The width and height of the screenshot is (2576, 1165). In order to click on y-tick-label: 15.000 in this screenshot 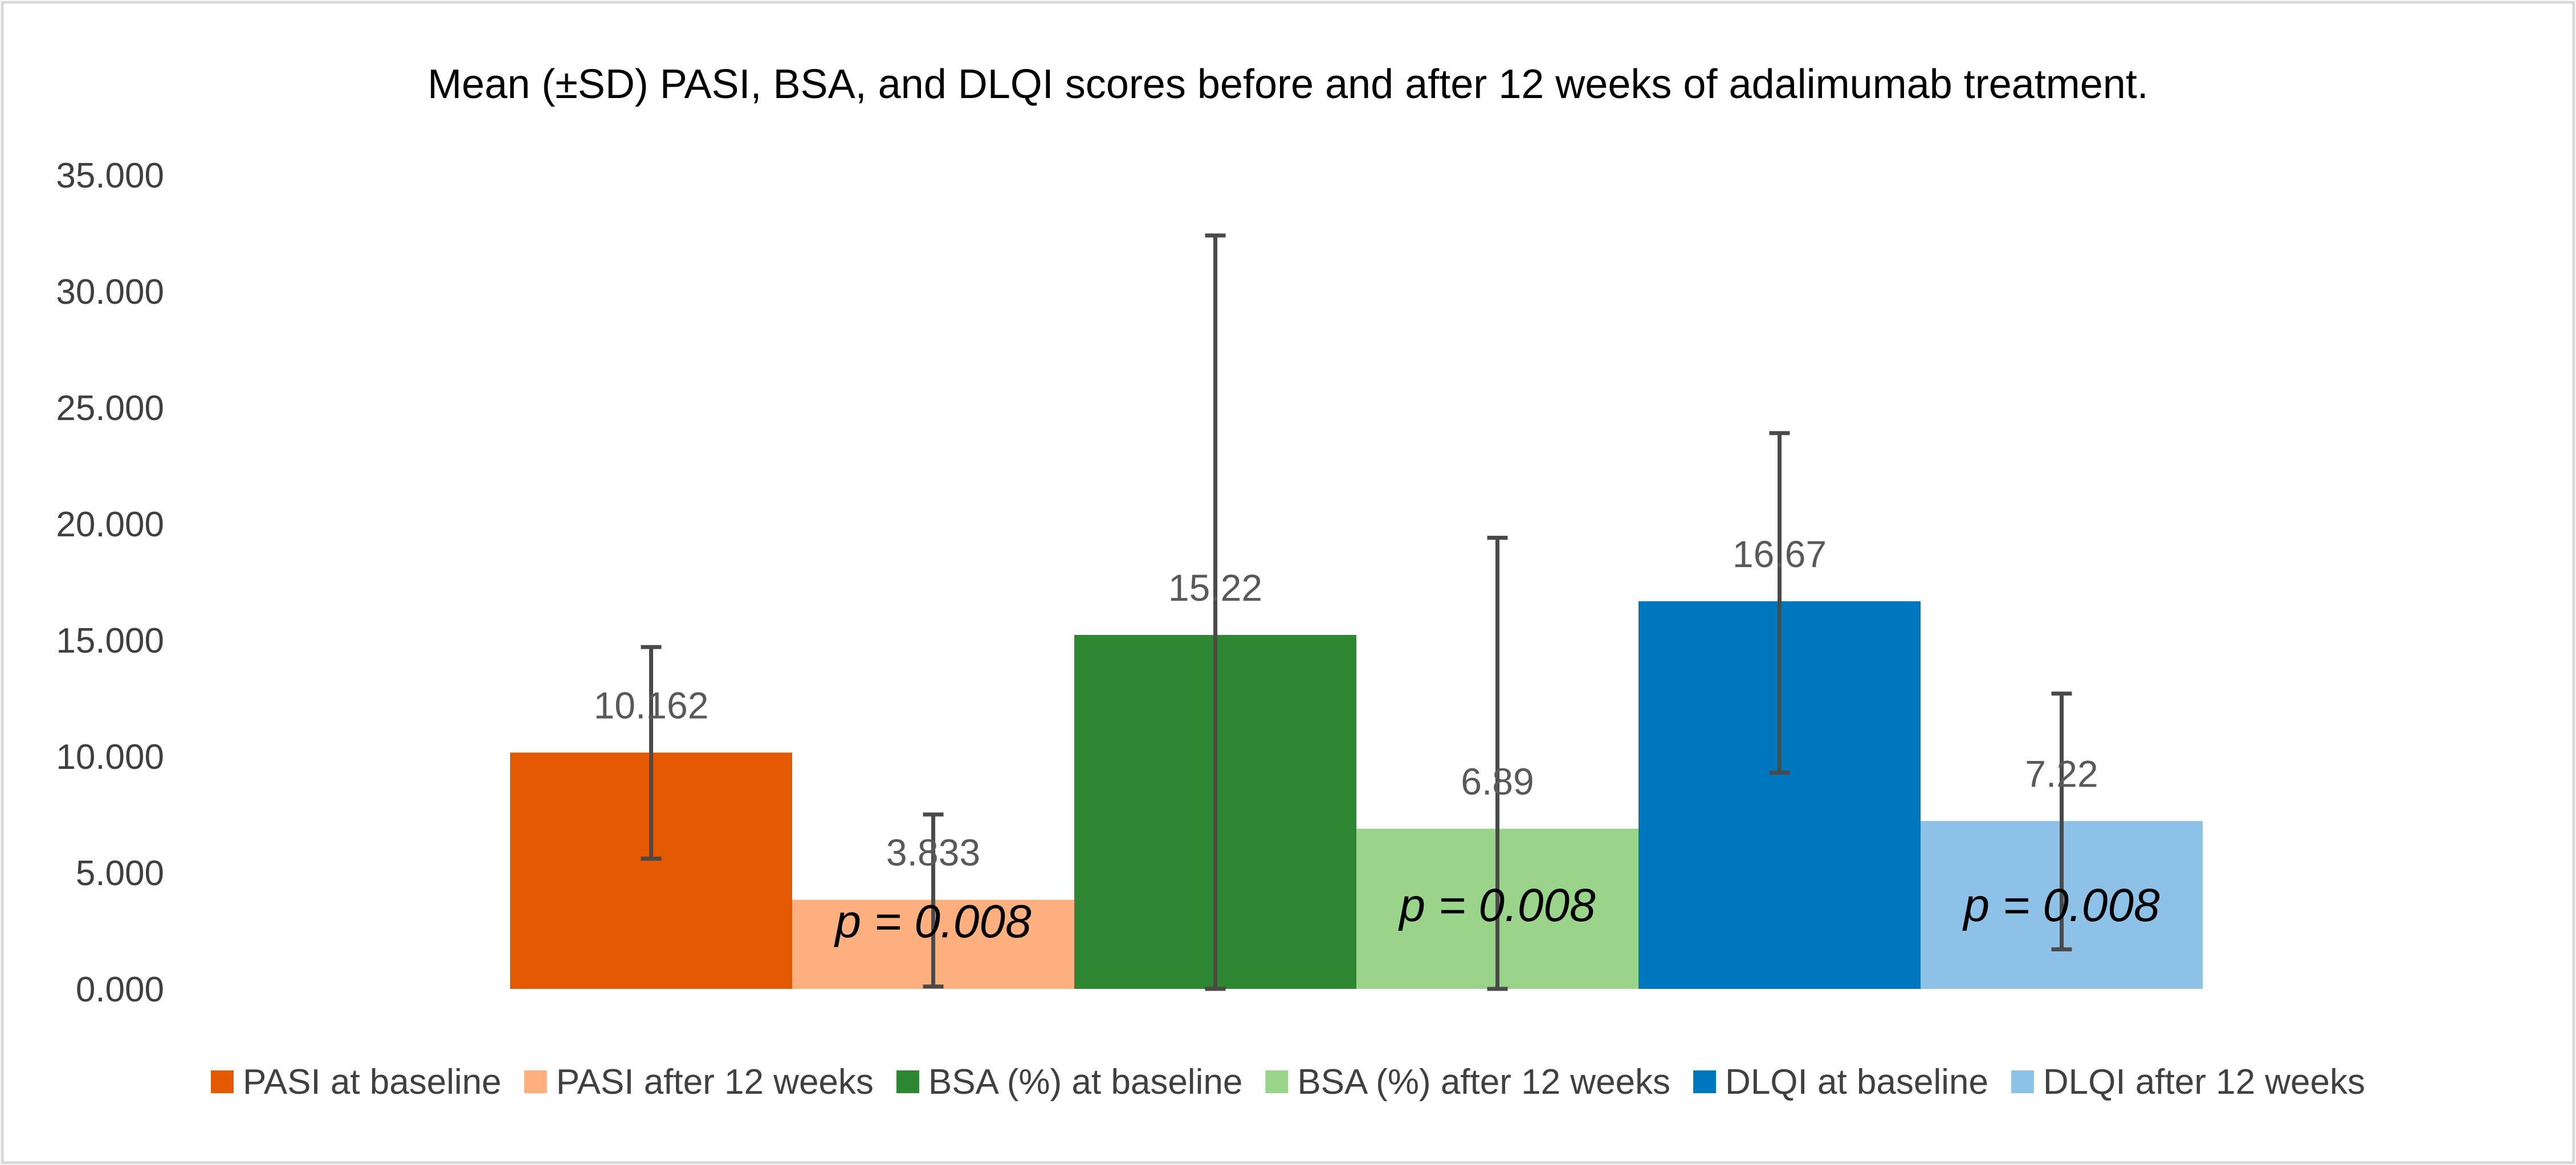, I will do `click(110, 641)`.